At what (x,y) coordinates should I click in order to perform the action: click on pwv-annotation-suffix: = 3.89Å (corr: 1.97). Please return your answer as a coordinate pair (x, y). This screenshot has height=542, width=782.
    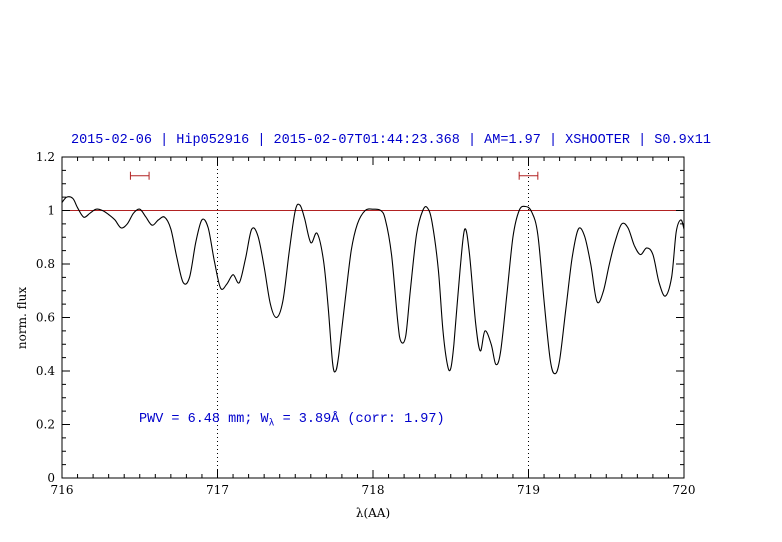
    Looking at the image, I should click on (359, 419).